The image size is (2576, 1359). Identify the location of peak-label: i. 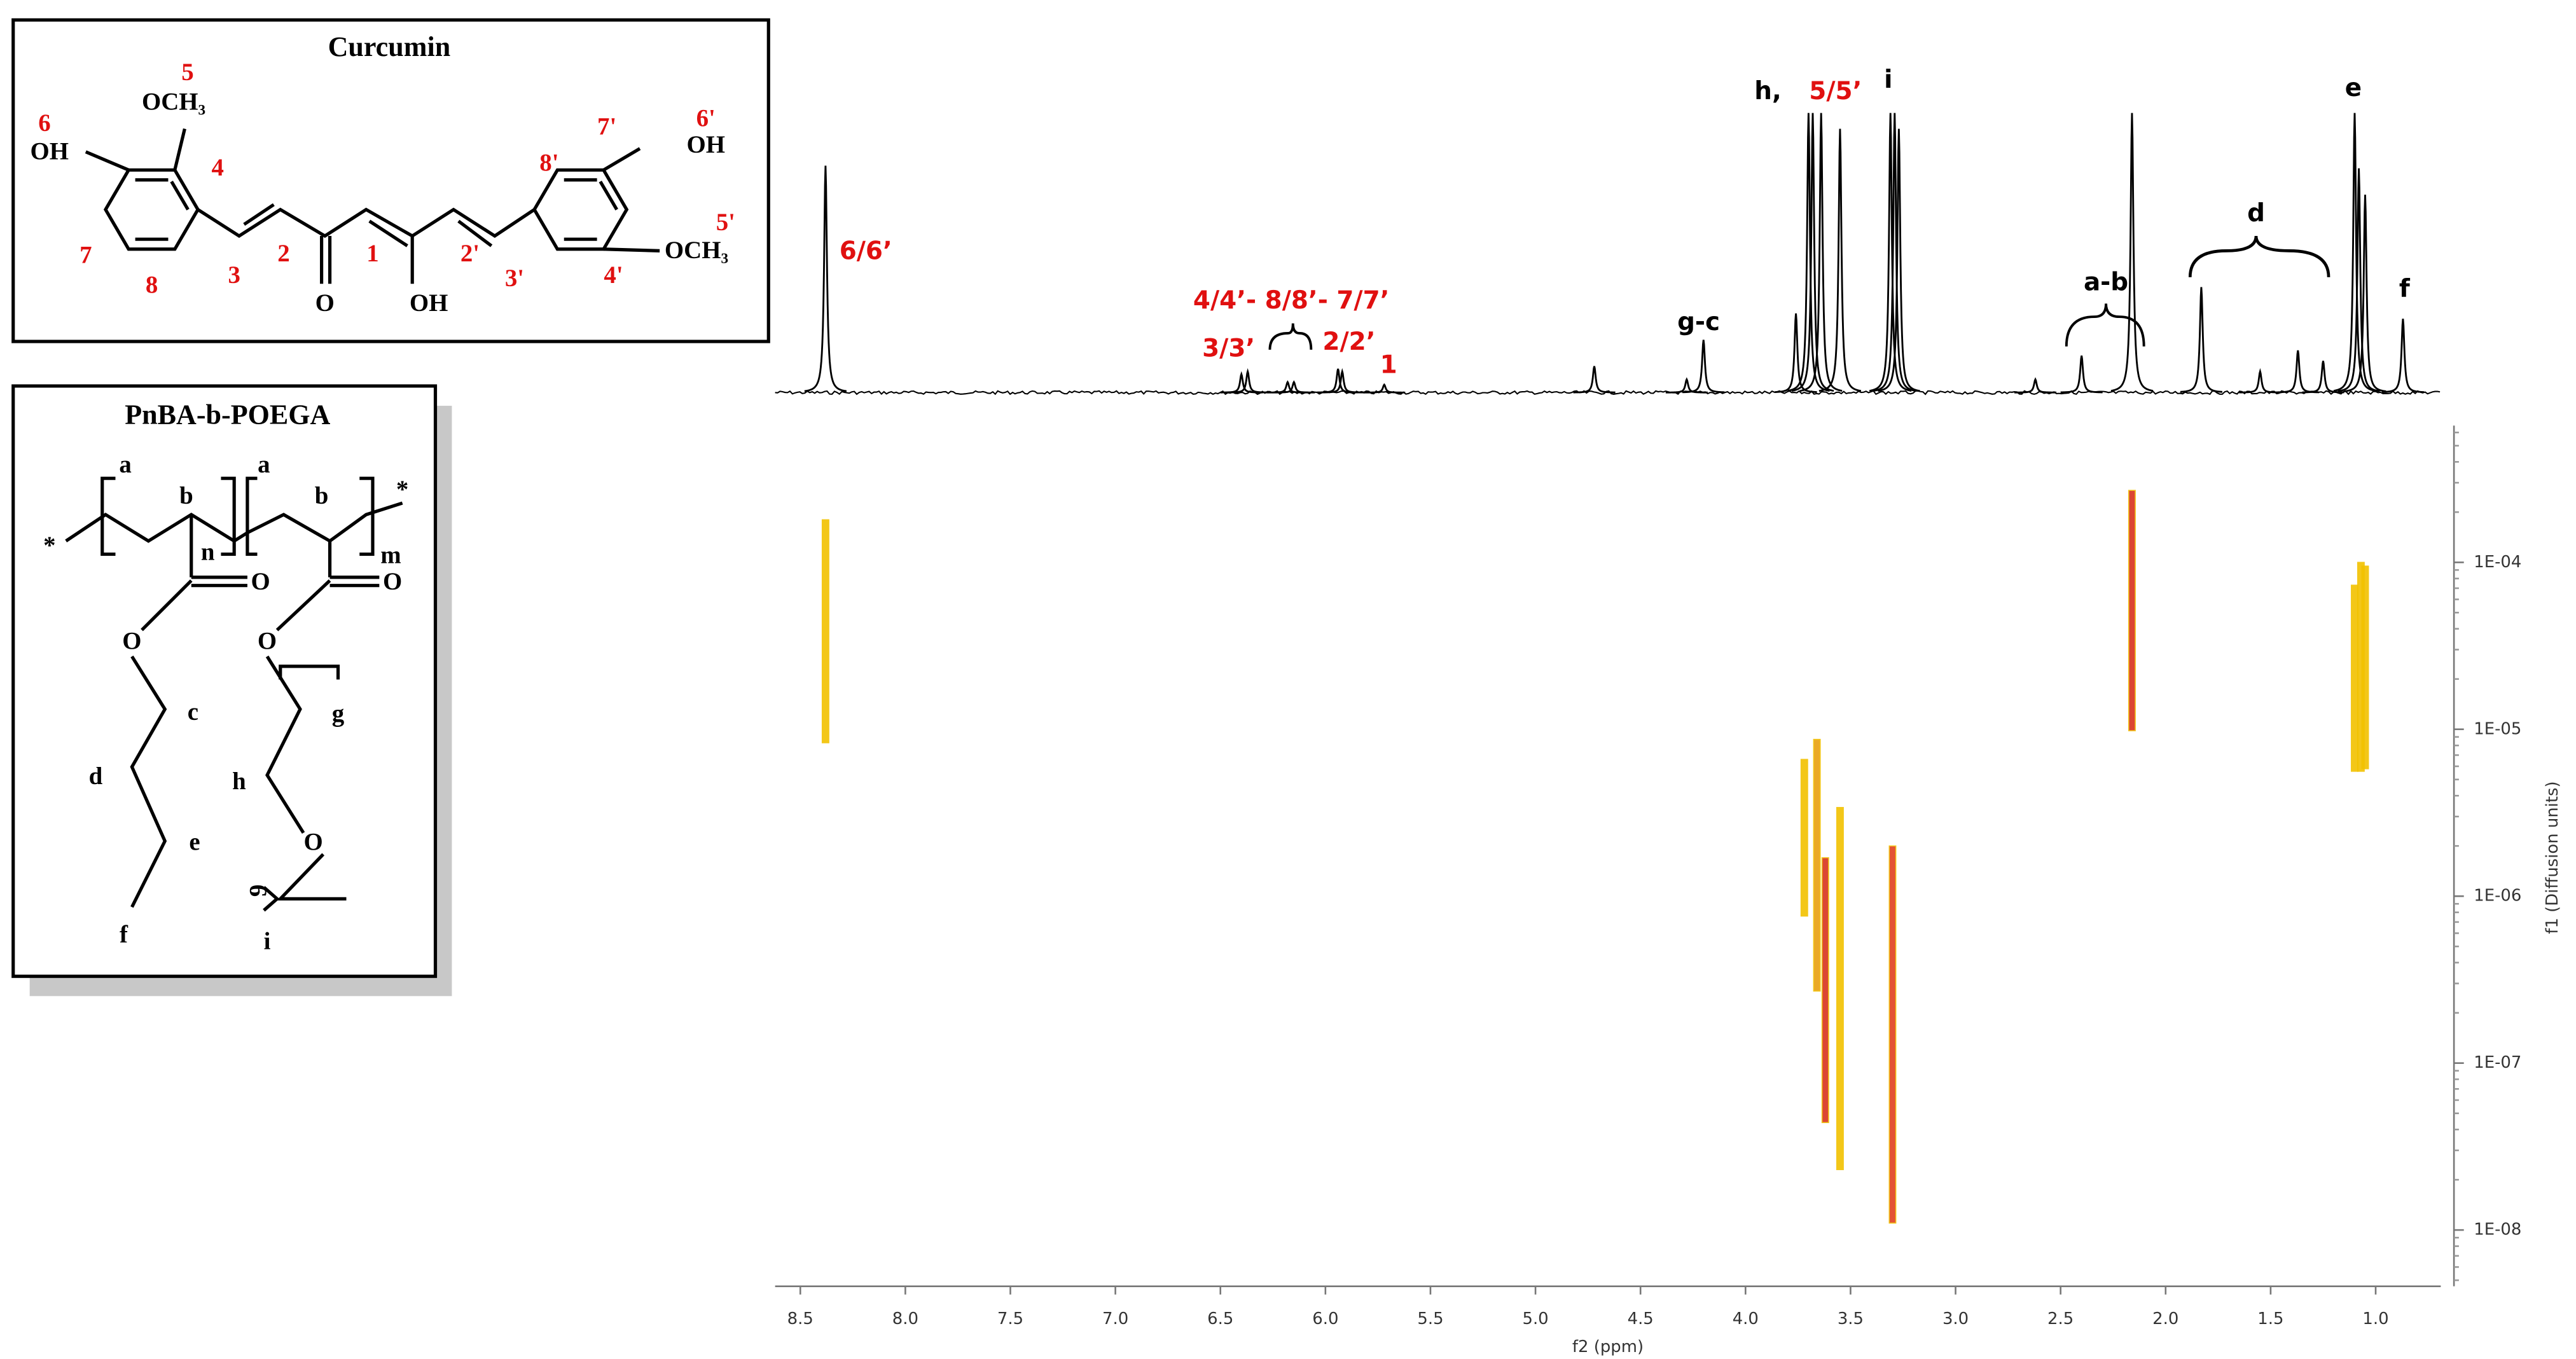
(1888, 80).